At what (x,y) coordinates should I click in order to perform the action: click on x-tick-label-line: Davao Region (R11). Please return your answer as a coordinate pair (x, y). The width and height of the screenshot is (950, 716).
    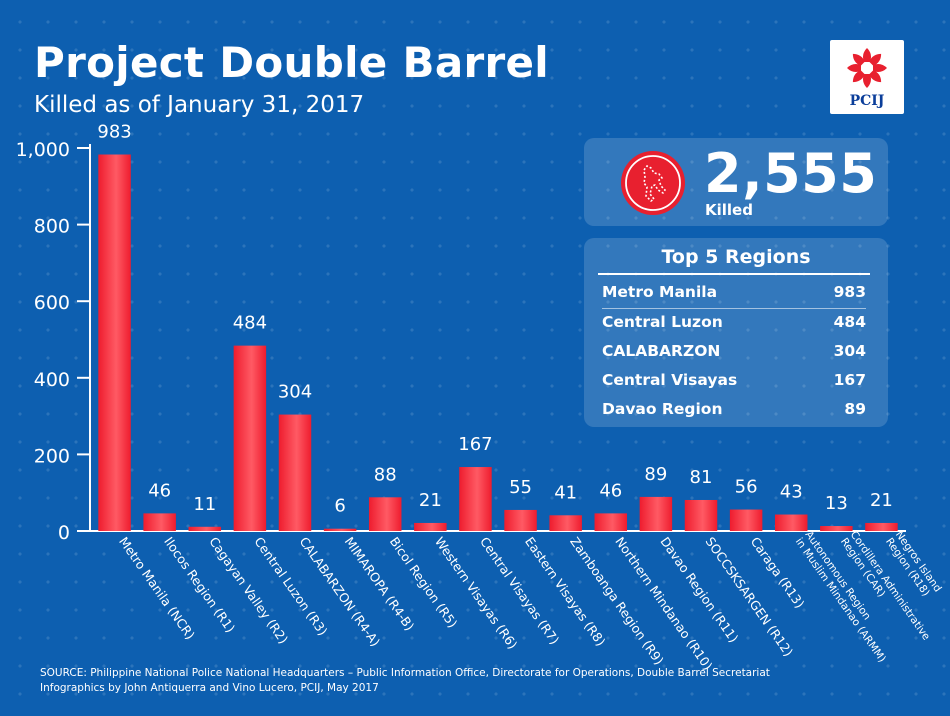
    Looking at the image, I should click on (699, 589).